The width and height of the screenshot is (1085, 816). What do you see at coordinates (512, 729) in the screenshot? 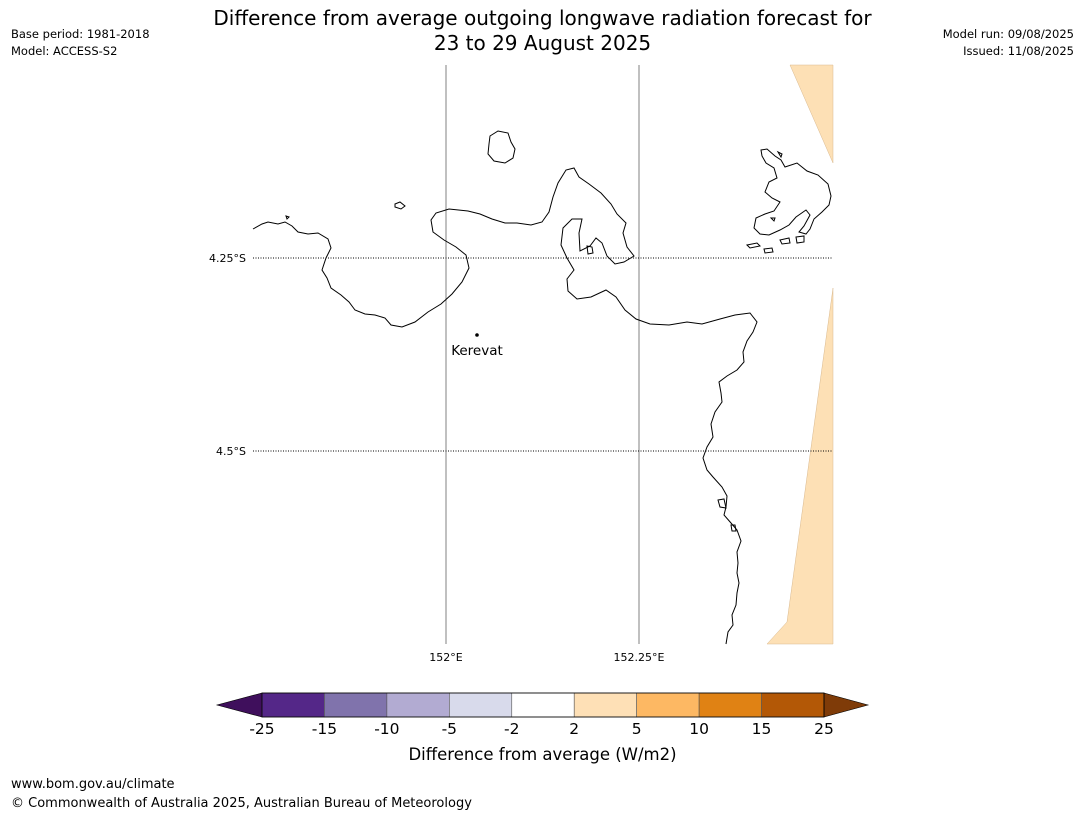
I see `colorbar-tick-label: -2` at bounding box center [512, 729].